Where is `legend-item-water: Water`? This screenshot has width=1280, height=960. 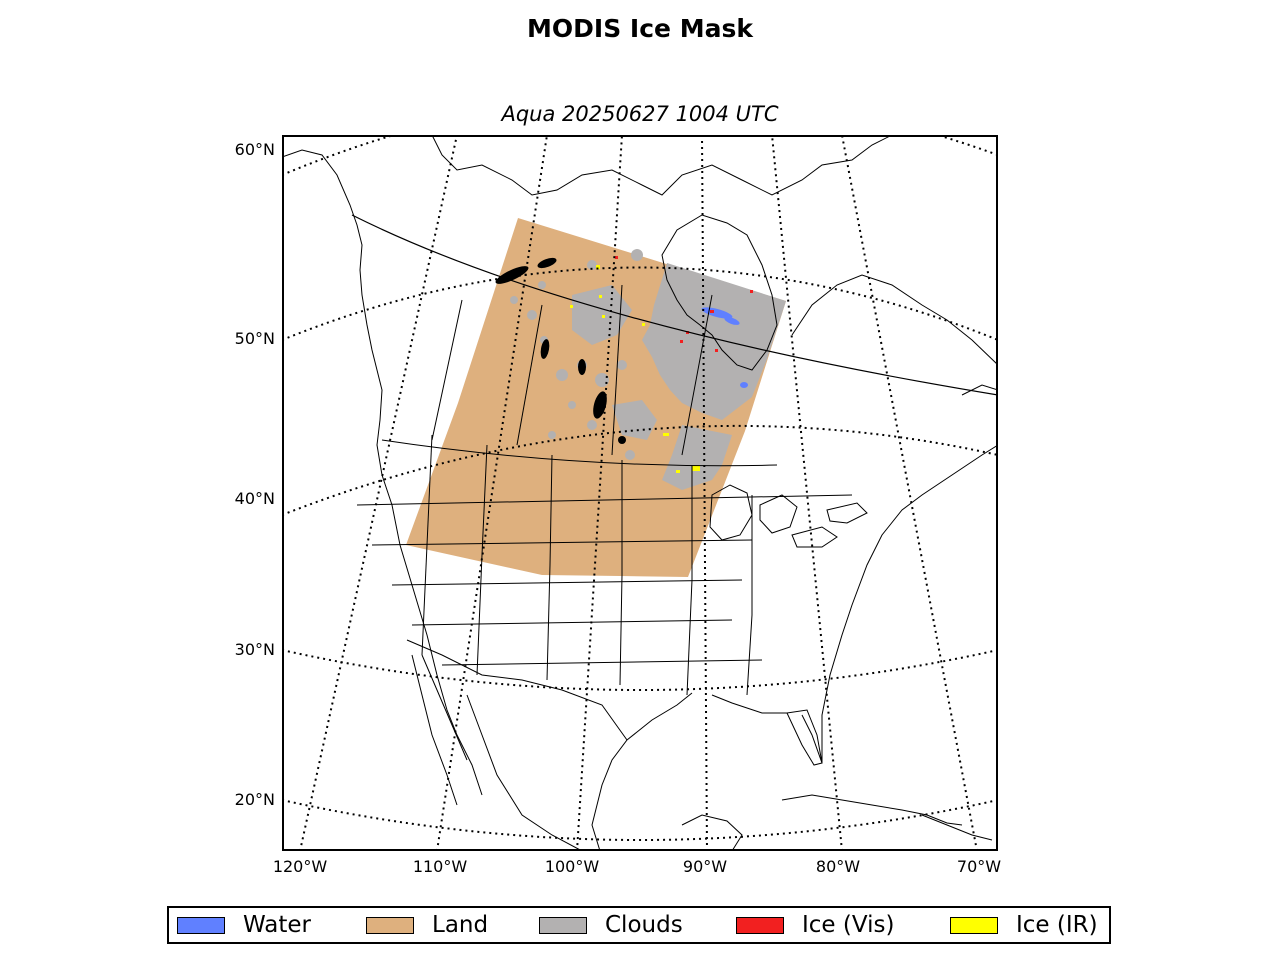
legend-item-water: Water is located at coordinates (244, 925).